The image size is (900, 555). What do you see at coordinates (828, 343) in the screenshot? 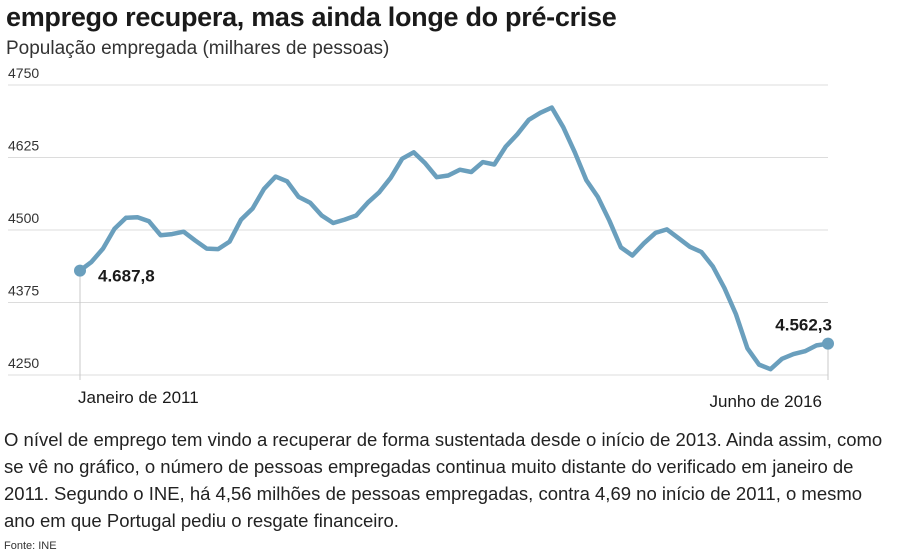
I see `end-point-marker` at bounding box center [828, 343].